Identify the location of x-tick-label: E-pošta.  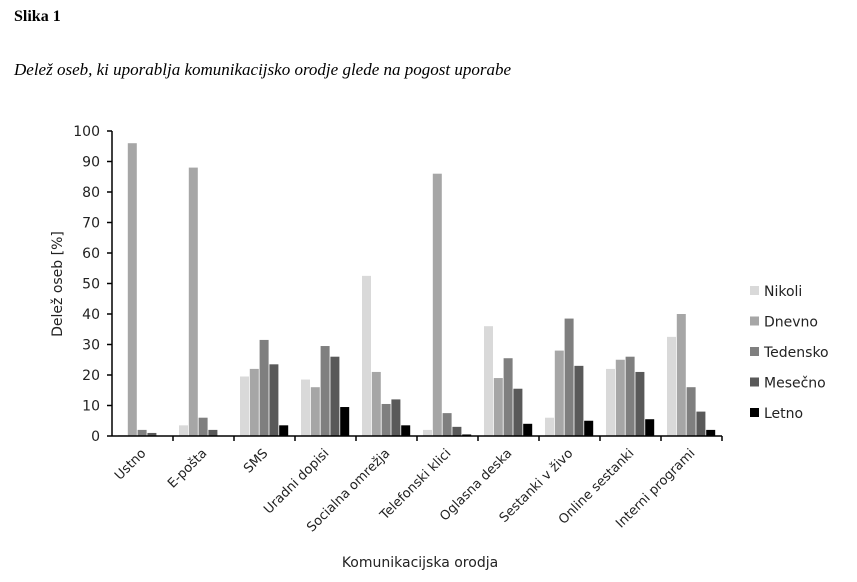
(187, 468).